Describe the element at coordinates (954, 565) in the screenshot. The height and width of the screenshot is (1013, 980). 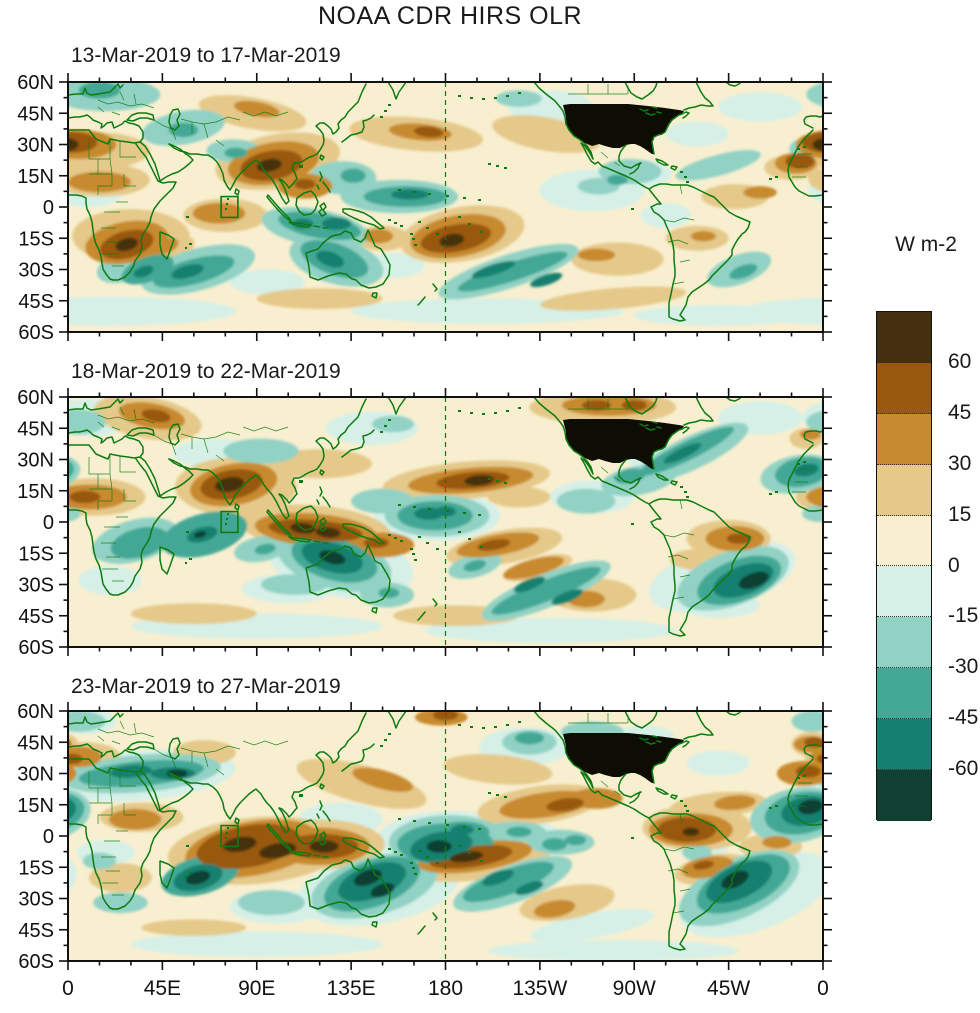
I see `colorbar-tick-label: 0` at that location.